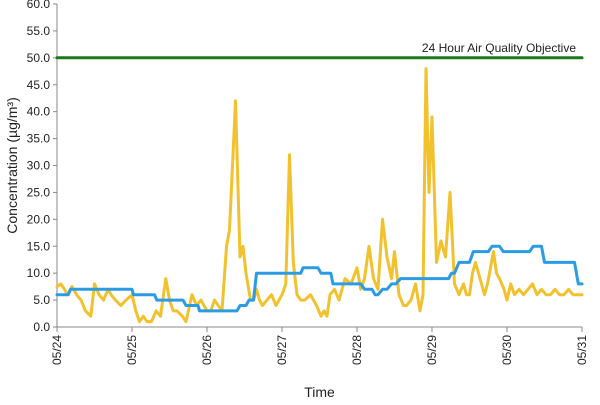 Image resolution: width=600 pixels, height=405 pixels. I want to click on y-tick-label: 35.0, so click(39, 139).